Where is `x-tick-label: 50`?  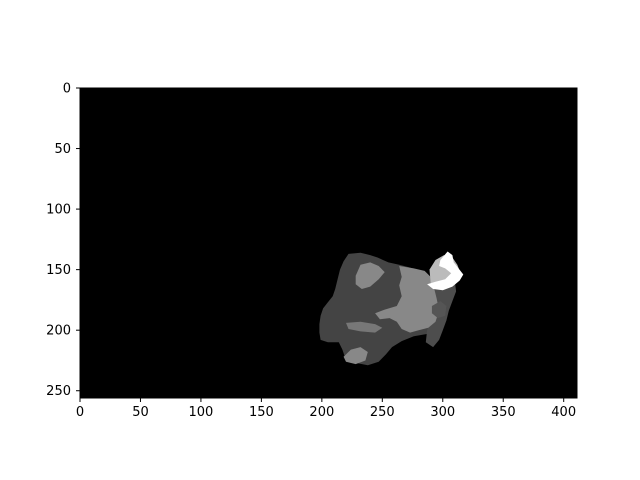 x-tick-label: 50 is located at coordinates (140, 412).